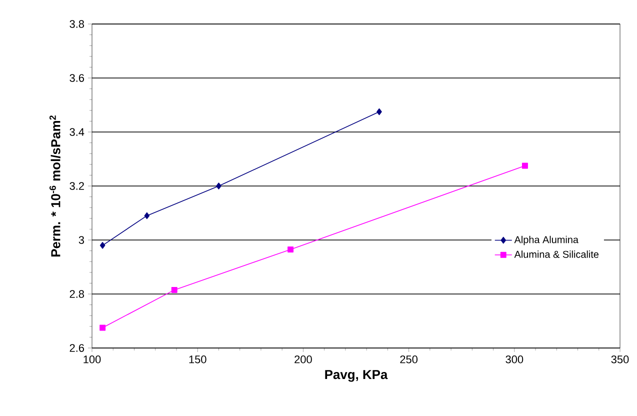 The height and width of the screenshot is (416, 637). Describe the element at coordinates (92, 360) in the screenshot. I see `x-tick-label: 100` at that location.